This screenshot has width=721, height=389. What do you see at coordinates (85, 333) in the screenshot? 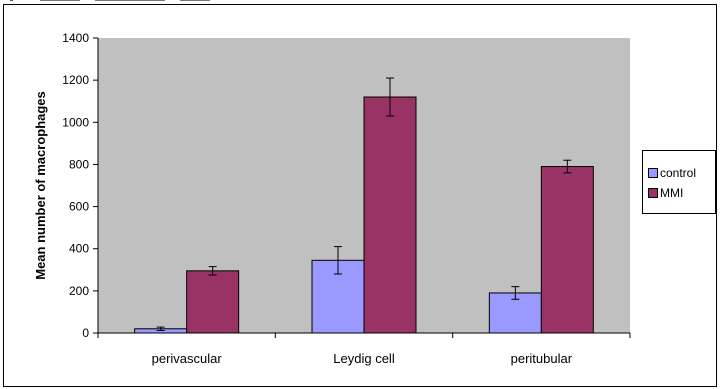
I see `y-tick-label: 0` at bounding box center [85, 333].